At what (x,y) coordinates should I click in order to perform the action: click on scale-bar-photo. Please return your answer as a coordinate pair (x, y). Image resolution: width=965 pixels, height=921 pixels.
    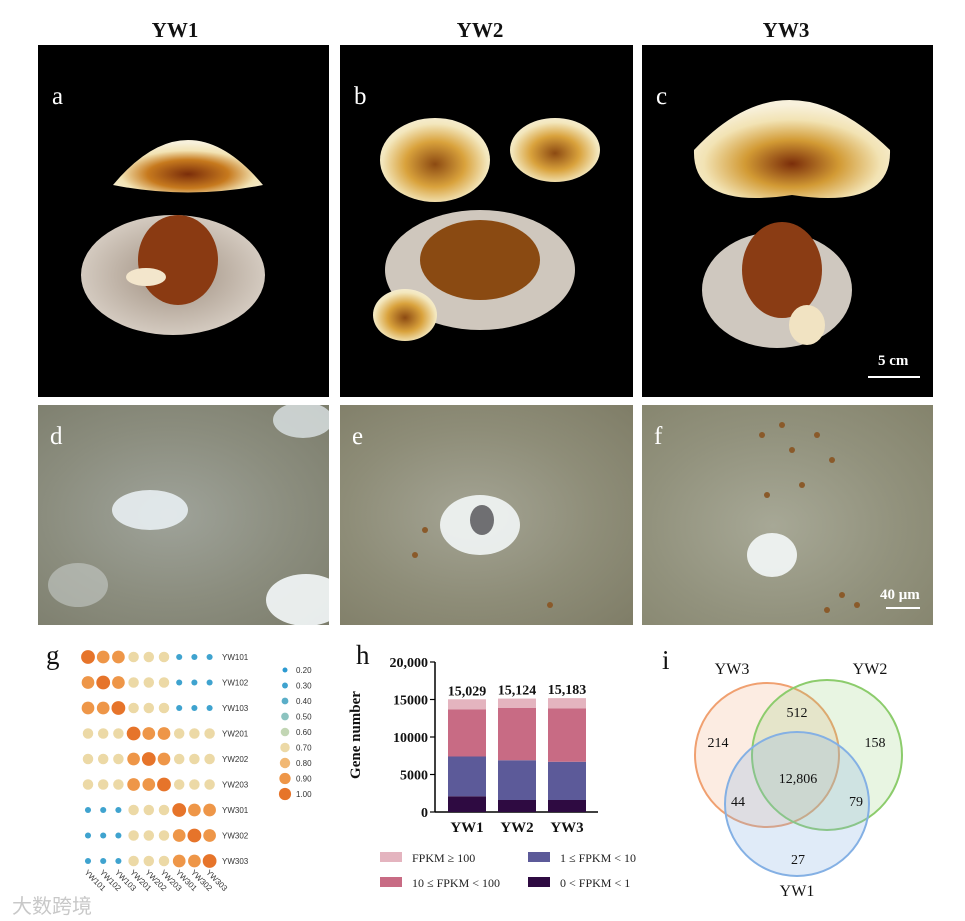
    Looking at the image, I should click on (894, 377).